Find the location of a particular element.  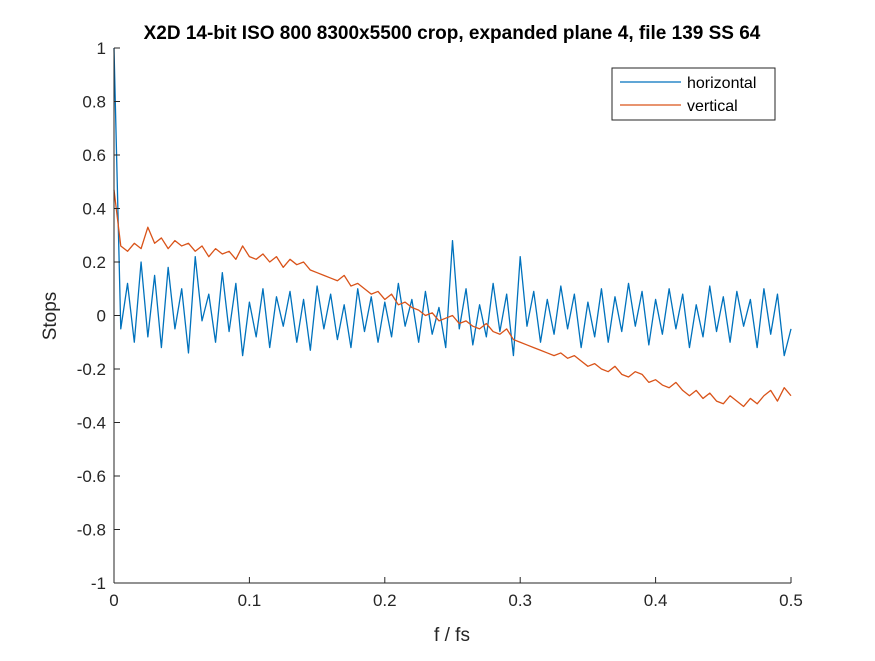

y-axis-label: Stops is located at coordinates (50, 316).